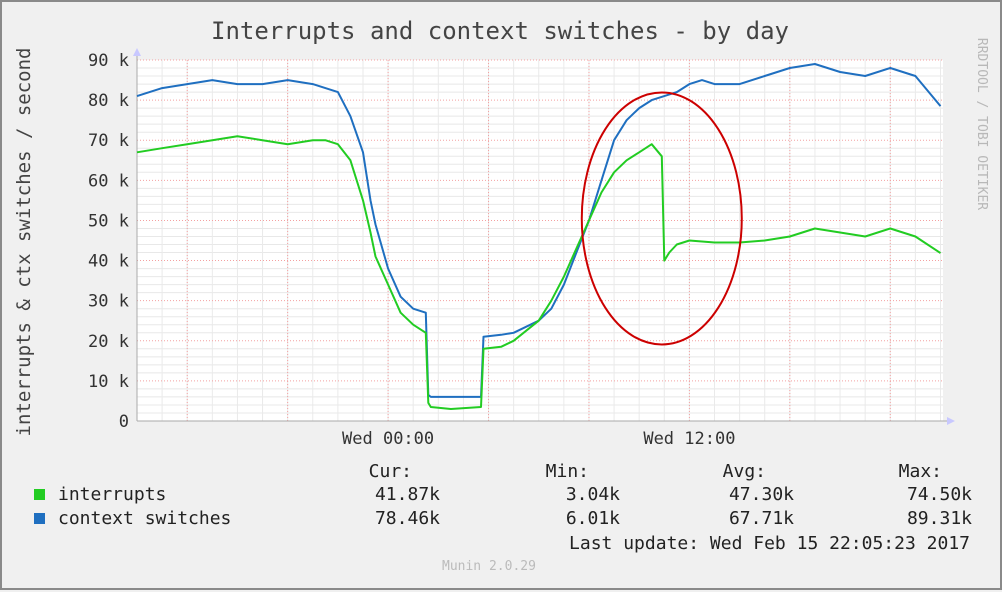 The width and height of the screenshot is (1002, 592). I want to click on legend-avg-interrupts: 47.30k, so click(745, 494).